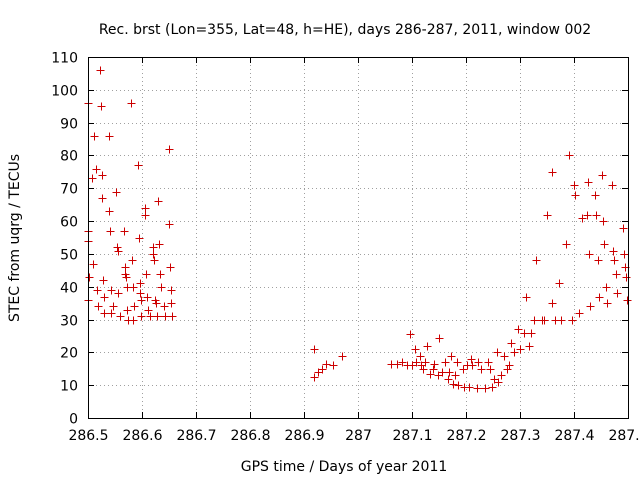 The height and width of the screenshot is (480, 640). I want to click on y-tick-label: 10, so click(69, 387).